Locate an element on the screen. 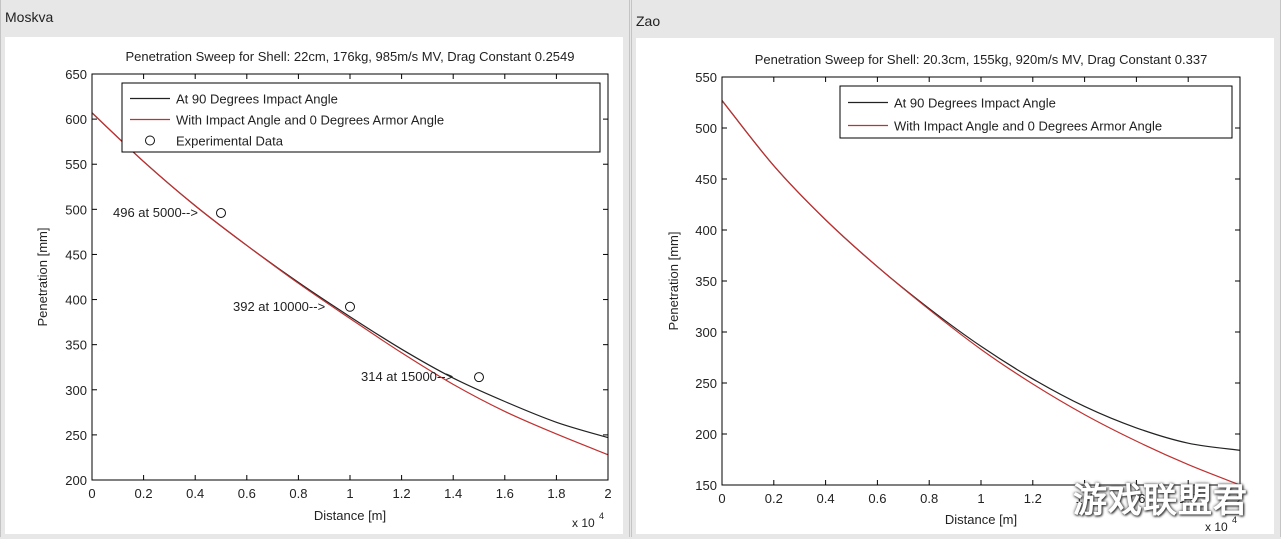 Image resolution: width=1281 pixels, height=539 pixels. point-annotation: 392 at 10000--> is located at coordinates (279, 306).